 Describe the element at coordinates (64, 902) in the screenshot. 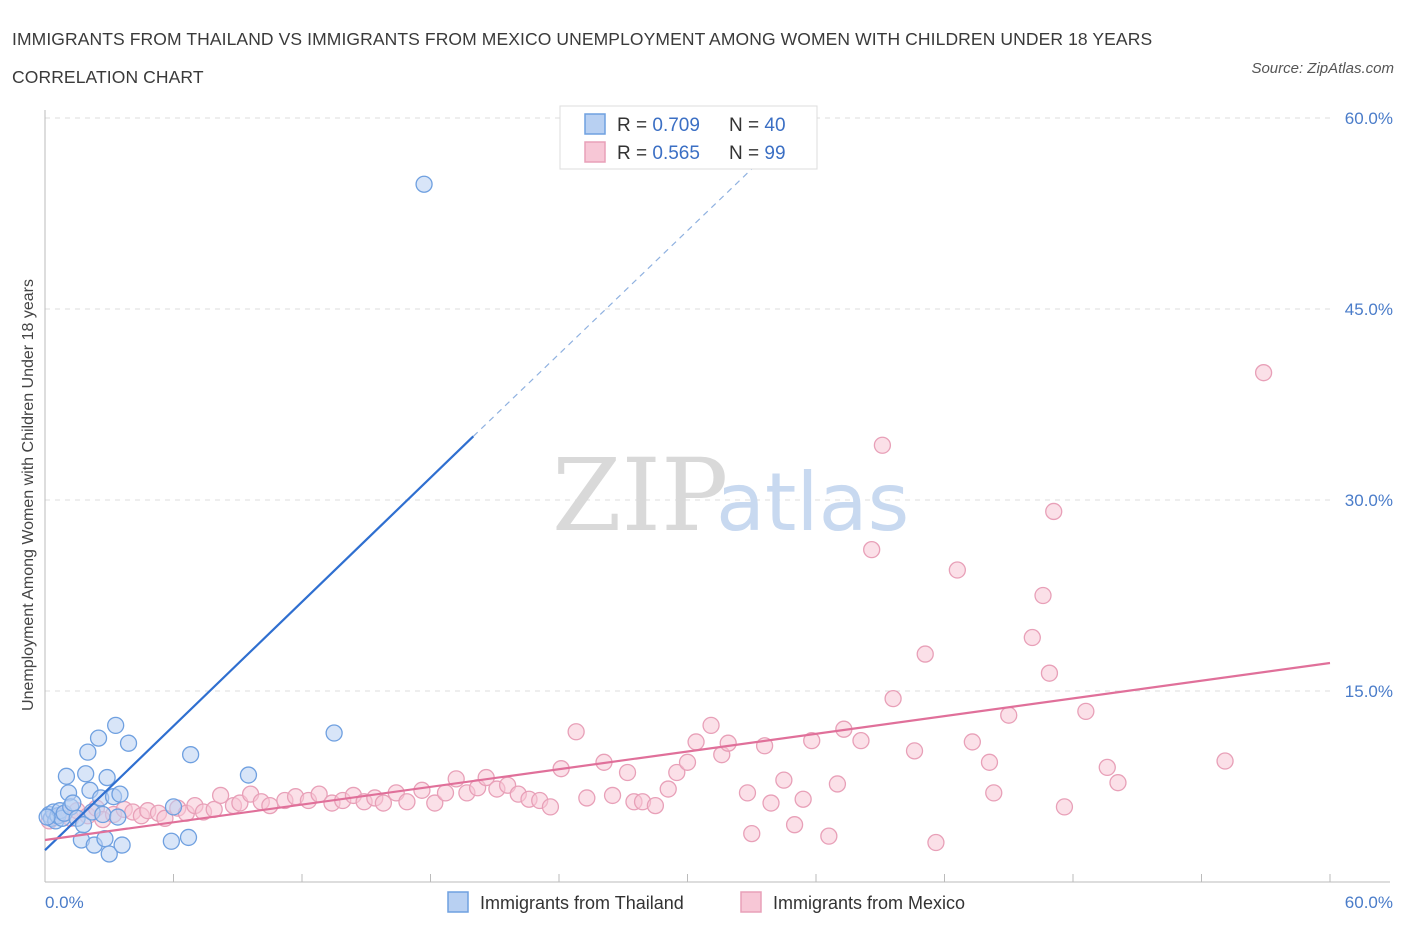

I see `x-tick-label-0: 0.0%` at that location.